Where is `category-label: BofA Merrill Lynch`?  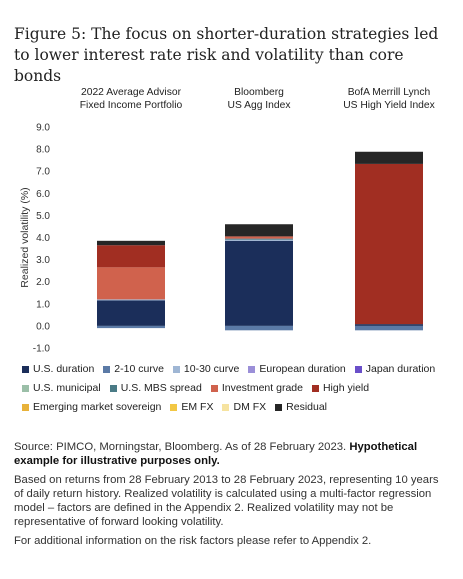
category-label: BofA Merrill Lynch is located at coordinates (389, 92).